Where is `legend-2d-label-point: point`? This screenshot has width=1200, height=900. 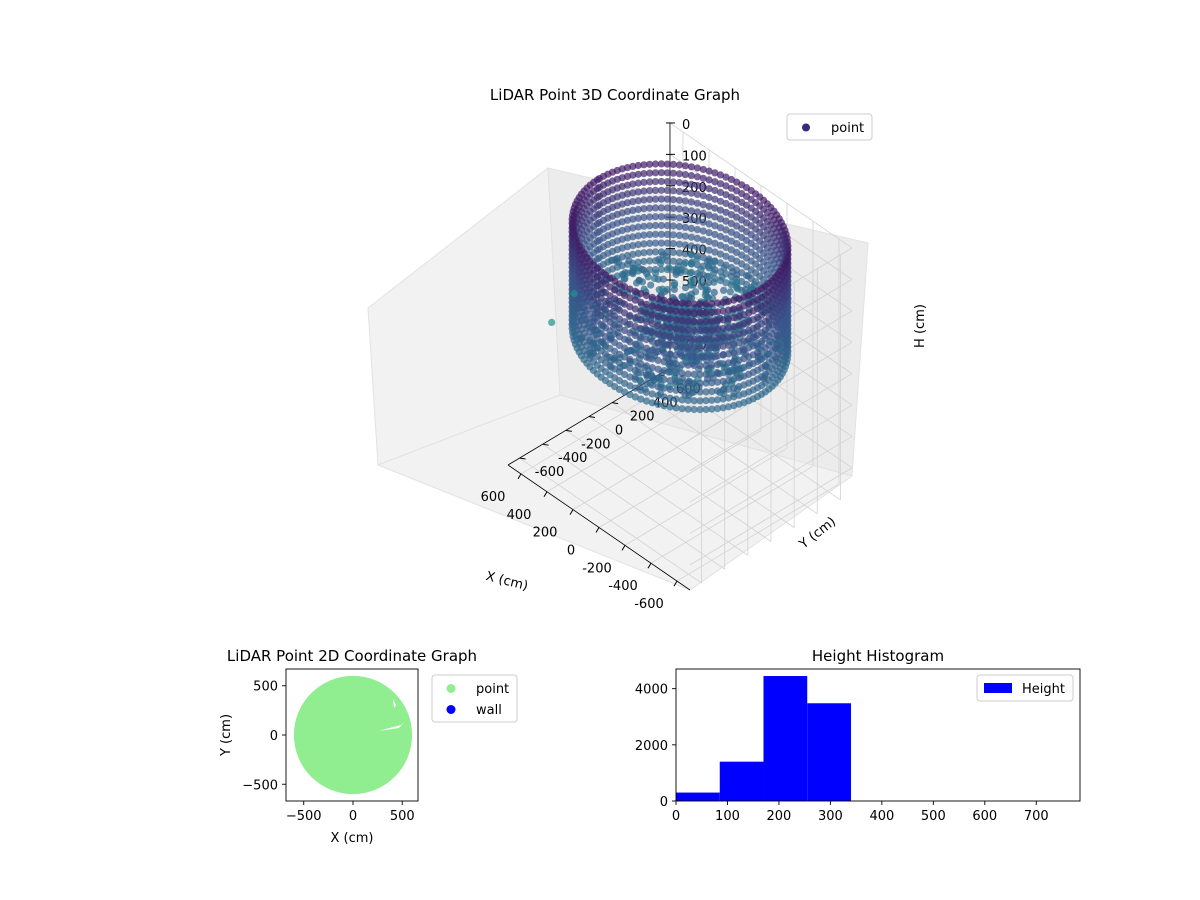
legend-2d-label-point: point is located at coordinates (492, 689).